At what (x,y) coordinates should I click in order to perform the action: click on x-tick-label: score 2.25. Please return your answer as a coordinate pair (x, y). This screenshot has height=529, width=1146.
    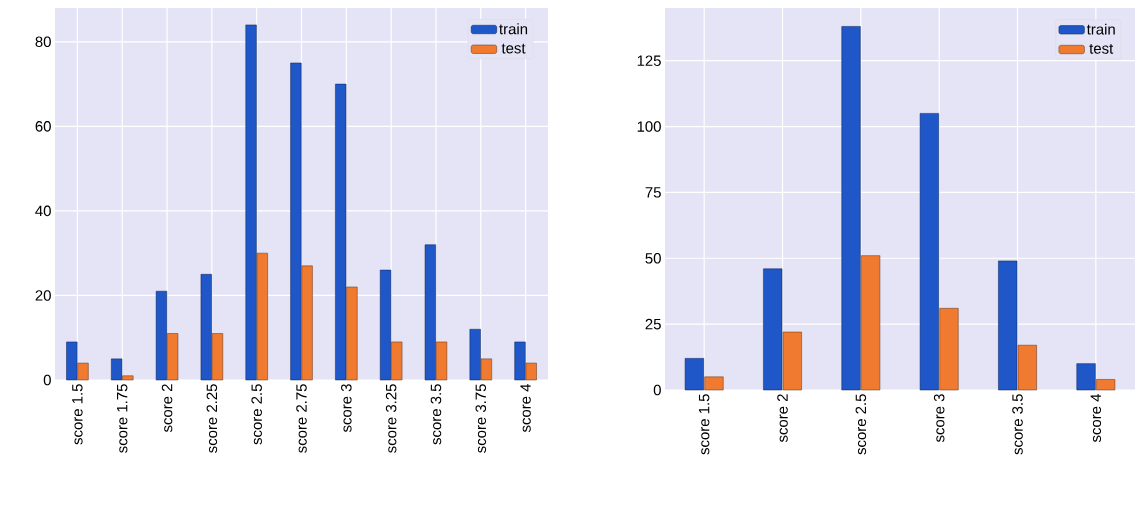
    Looking at the image, I should click on (212, 418).